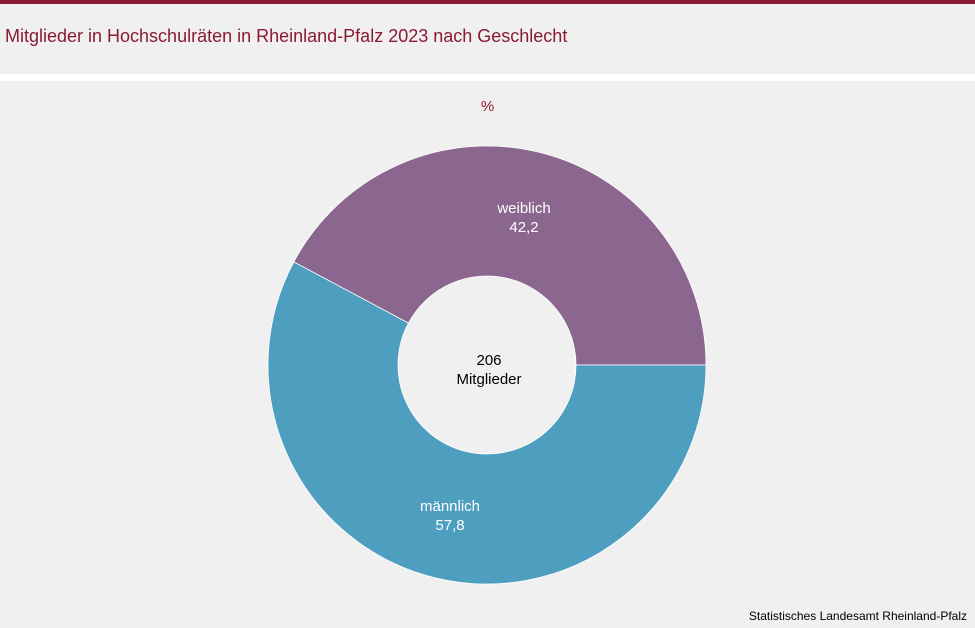 This screenshot has height=628, width=975. Describe the element at coordinates (523, 208) in the screenshot. I see `slice-label-weiblich: weiblich` at that location.